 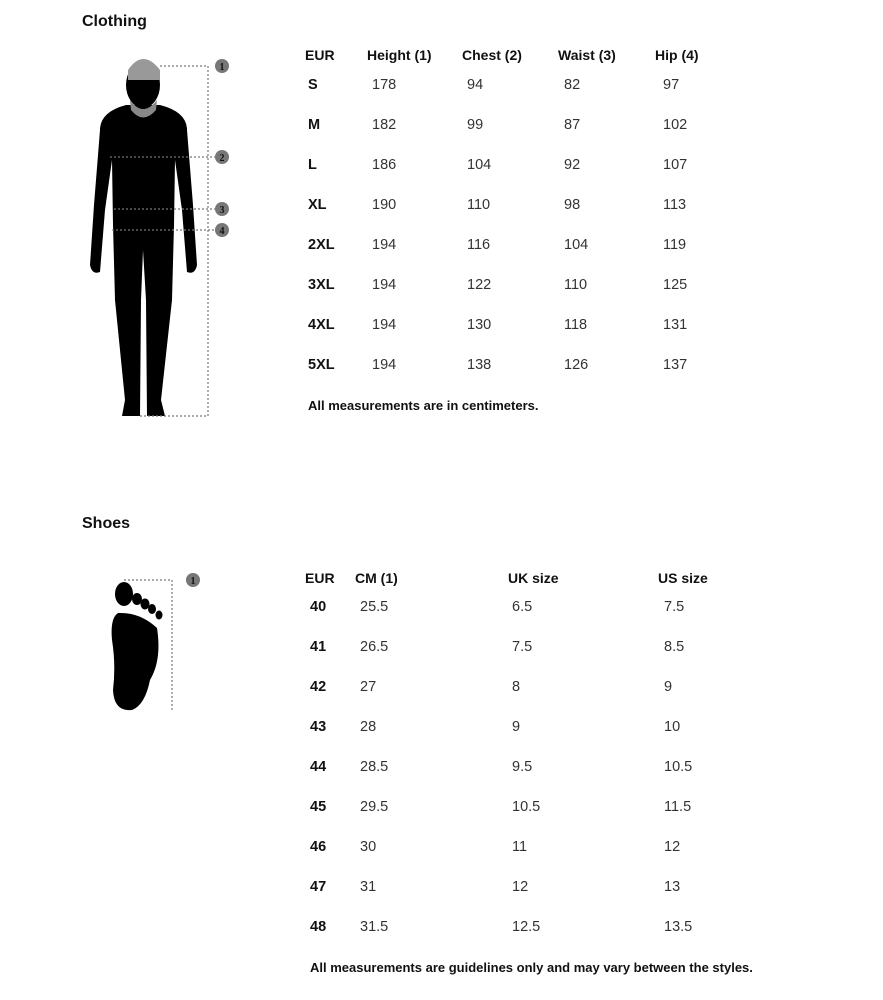 I want to click on measurement-marker-label: 2, so click(x=222, y=158).